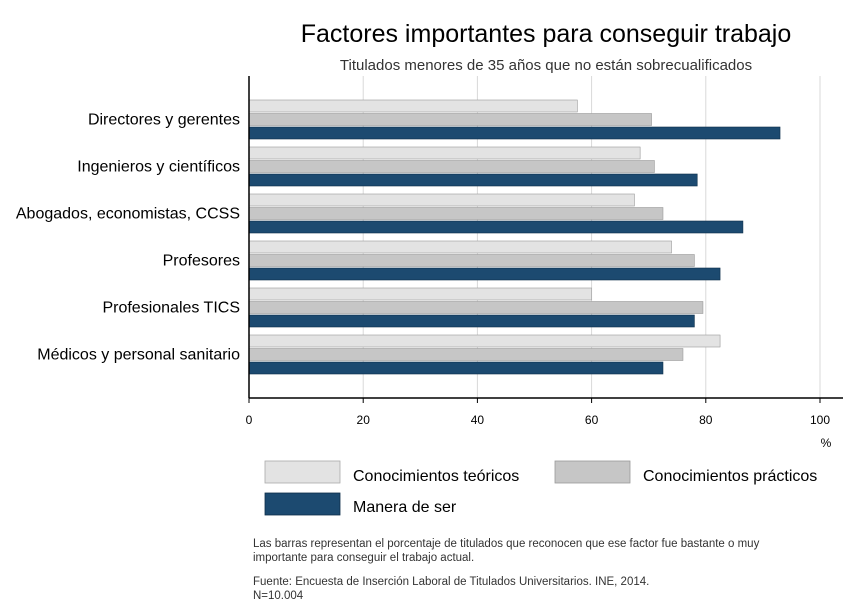 The image size is (863, 611). What do you see at coordinates (706, 420) in the screenshot?
I see `x-tick-label-80: 80` at bounding box center [706, 420].